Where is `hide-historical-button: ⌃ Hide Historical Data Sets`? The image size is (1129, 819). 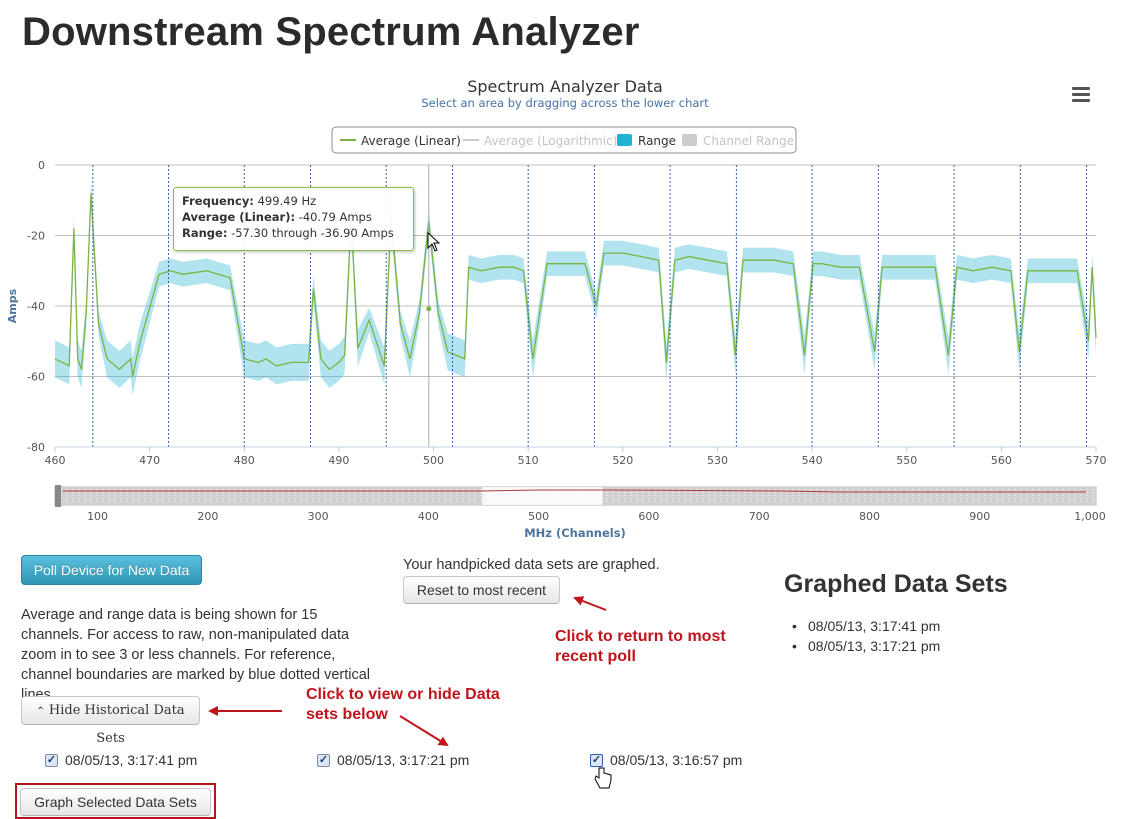 hide-historical-button: ⌃ Hide Historical Data Sets is located at coordinates (110, 721).